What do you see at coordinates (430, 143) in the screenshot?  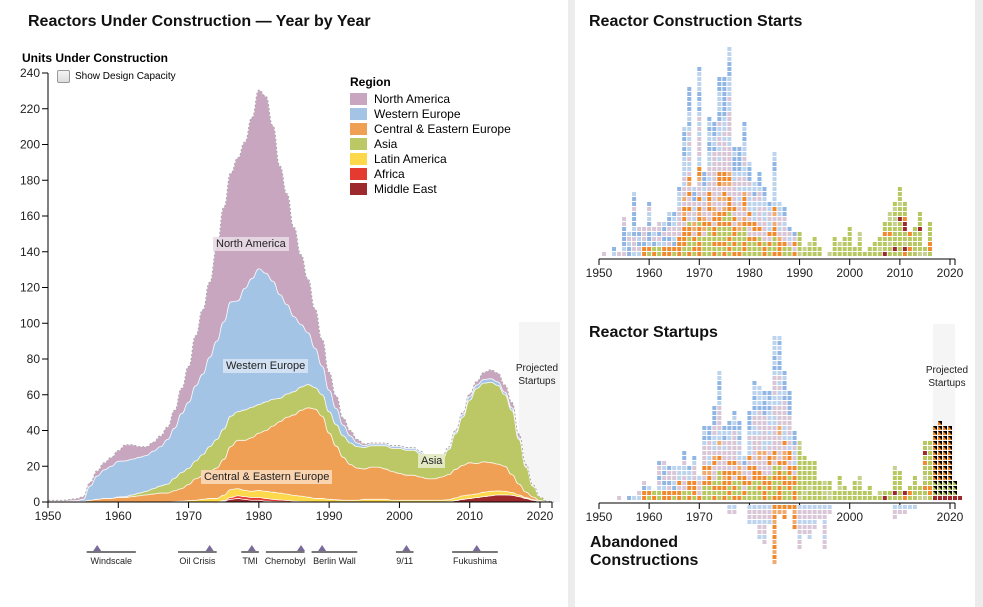 I see `legend-item-asia: Asia` at bounding box center [430, 143].